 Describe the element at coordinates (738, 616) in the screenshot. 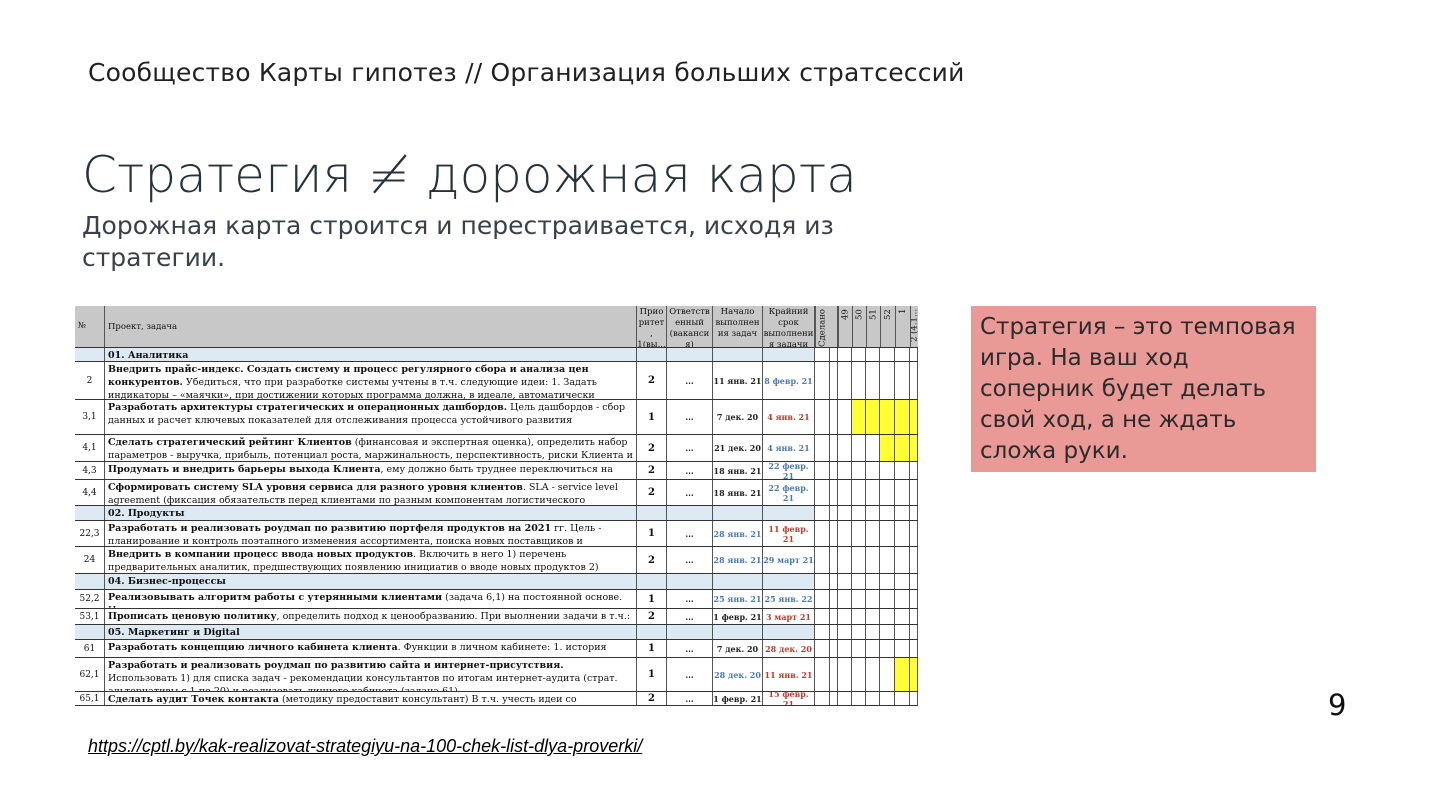

I see `start-date: 1 февр. 21` at that location.